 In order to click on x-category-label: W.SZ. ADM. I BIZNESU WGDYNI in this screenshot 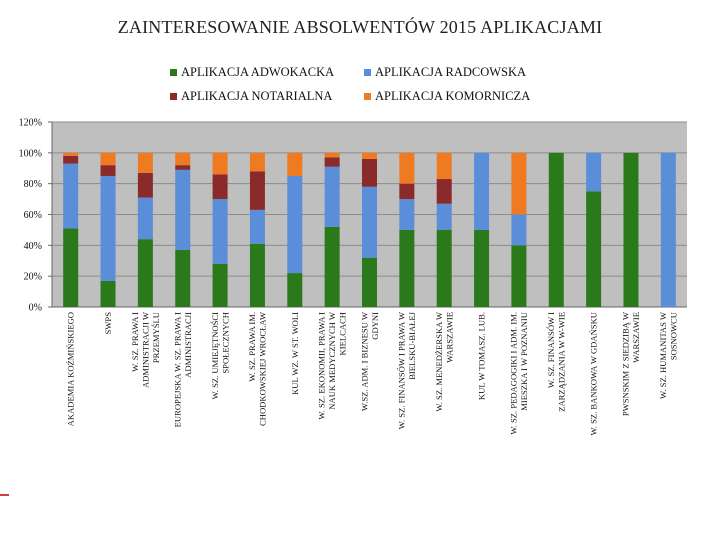, I will do `click(369, 361)`.